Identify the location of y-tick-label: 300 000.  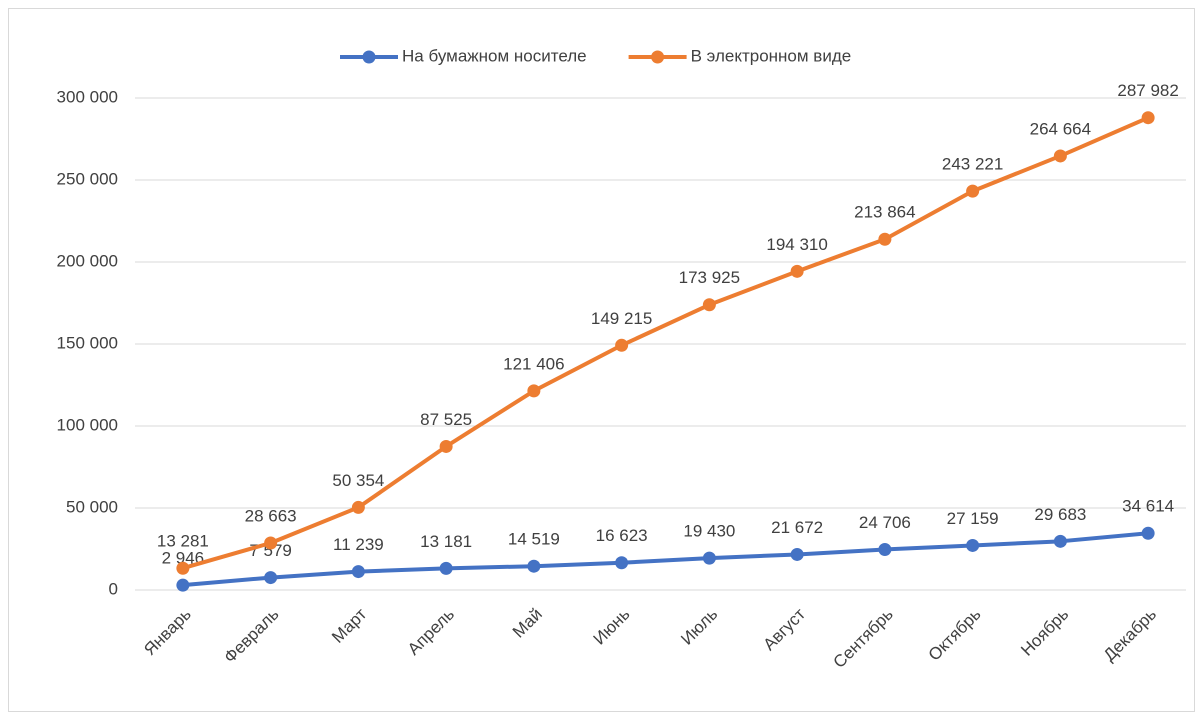
(87, 96).